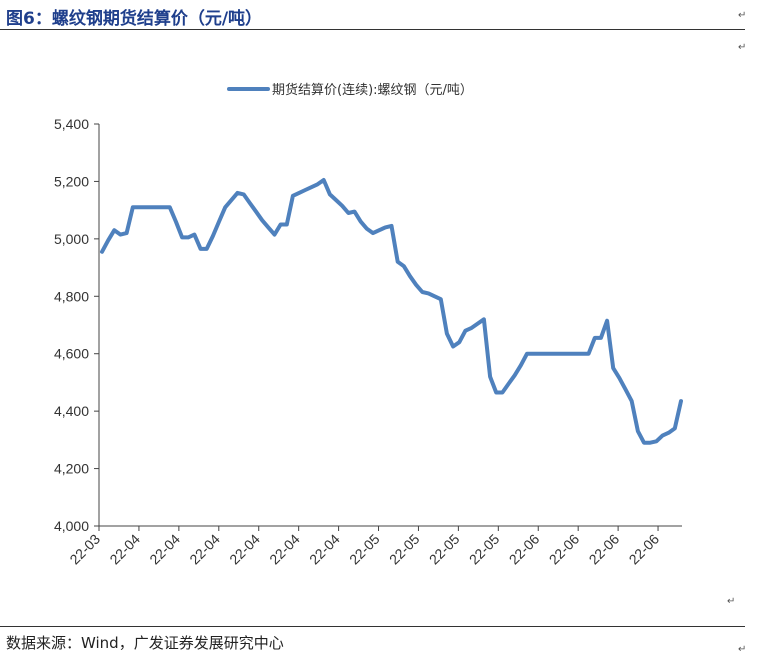  What do you see at coordinates (372, 626) in the screenshot?
I see `bottom-rule` at bounding box center [372, 626].